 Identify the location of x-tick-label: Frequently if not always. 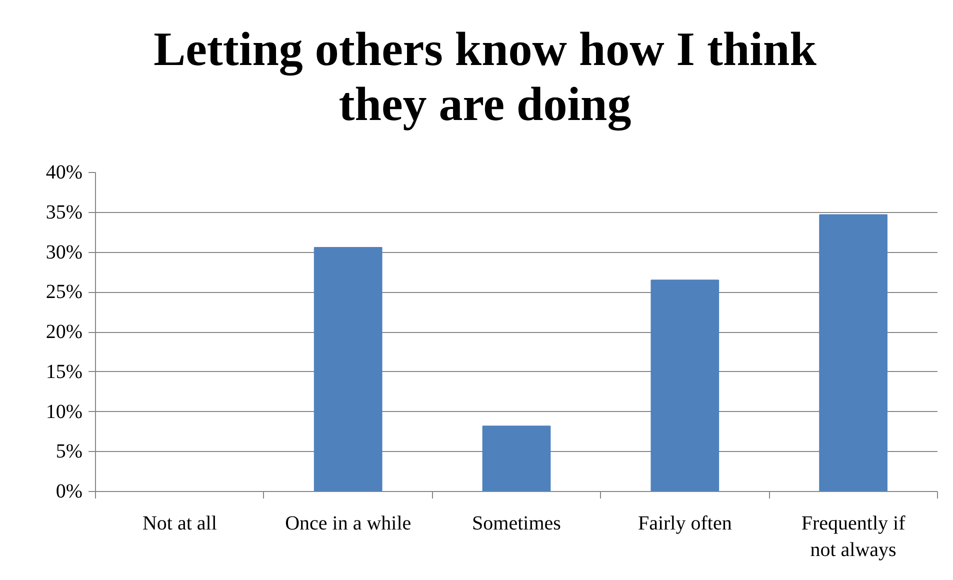
(853, 536).